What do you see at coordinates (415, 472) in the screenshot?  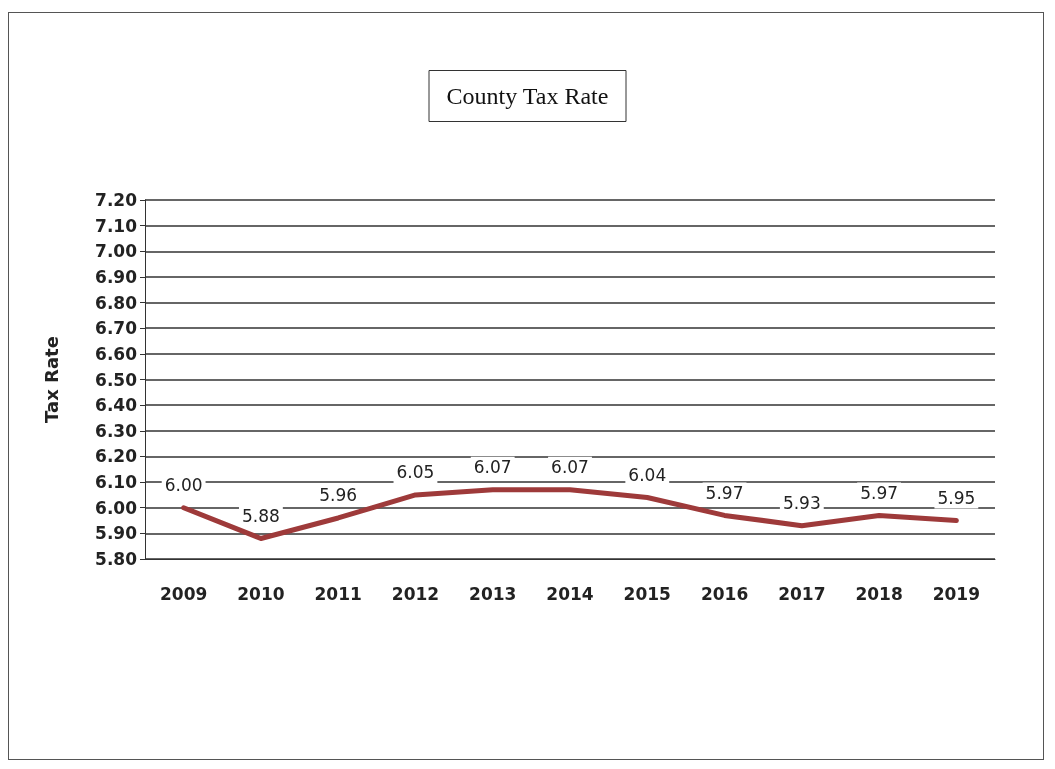 I see `data-label: 6.05` at bounding box center [415, 472].